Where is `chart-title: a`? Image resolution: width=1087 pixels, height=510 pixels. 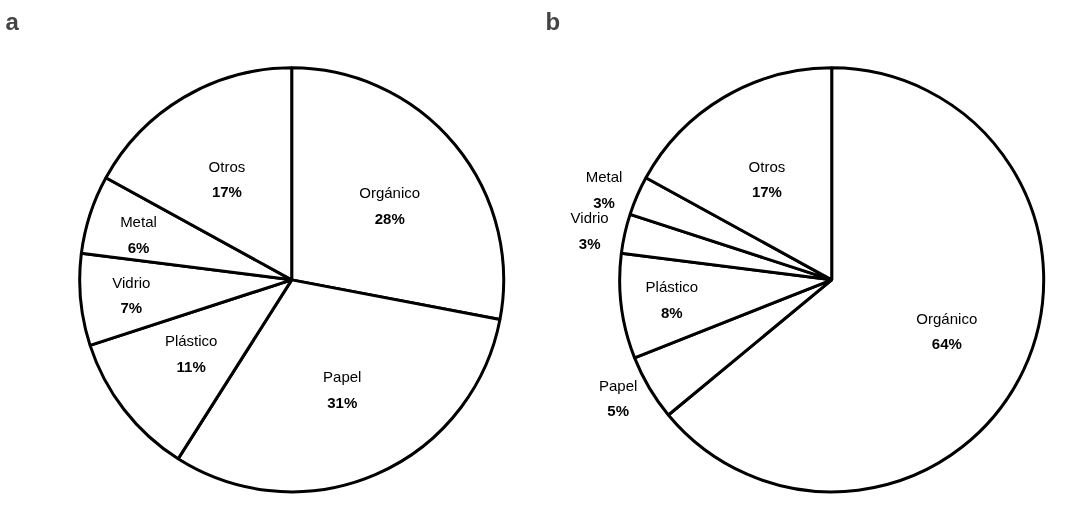
chart-title: a is located at coordinates (12, 21).